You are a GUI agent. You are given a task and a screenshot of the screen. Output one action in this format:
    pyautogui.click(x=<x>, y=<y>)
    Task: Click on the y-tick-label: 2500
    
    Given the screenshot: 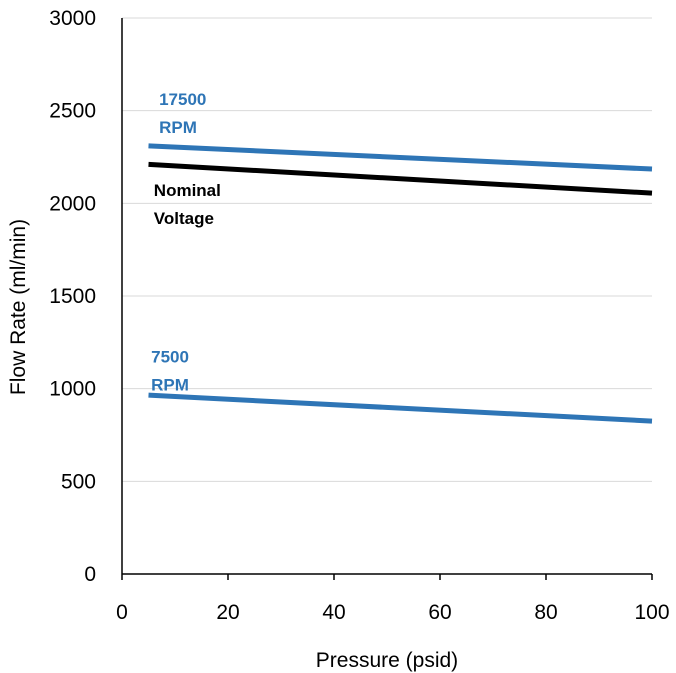 What is the action you would take?
    pyautogui.click(x=72, y=111)
    